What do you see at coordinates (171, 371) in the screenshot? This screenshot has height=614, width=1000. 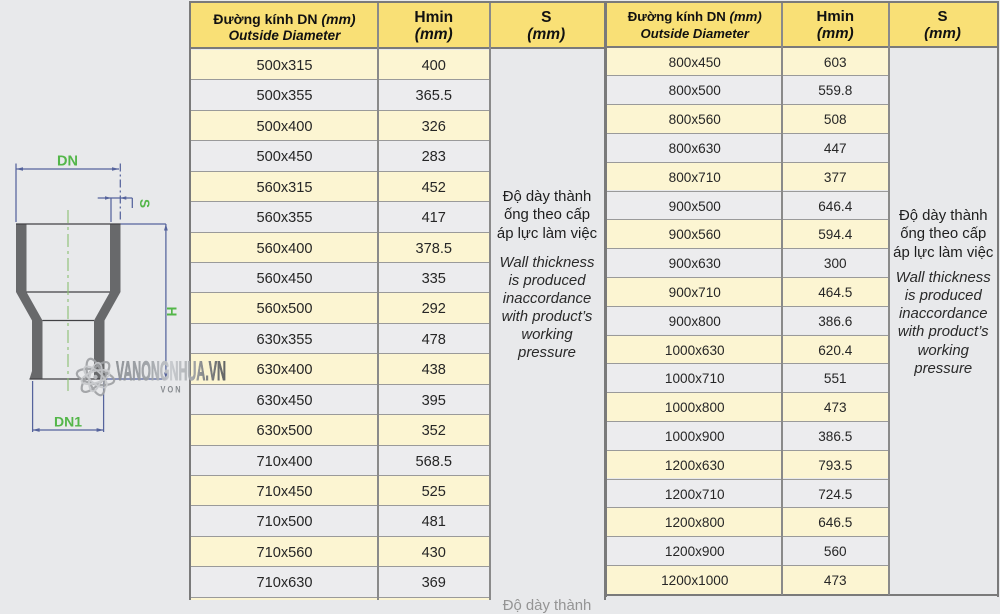 I see `svg-text: VANONGNHUA.VN` at bounding box center [171, 371].